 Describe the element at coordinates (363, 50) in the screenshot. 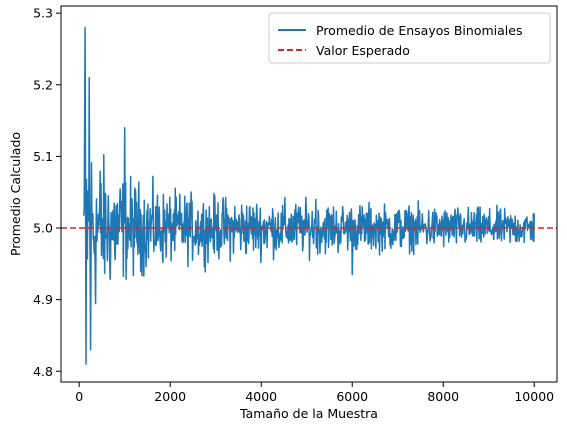

I see `legend-label-reference: Valor Esperado` at that location.